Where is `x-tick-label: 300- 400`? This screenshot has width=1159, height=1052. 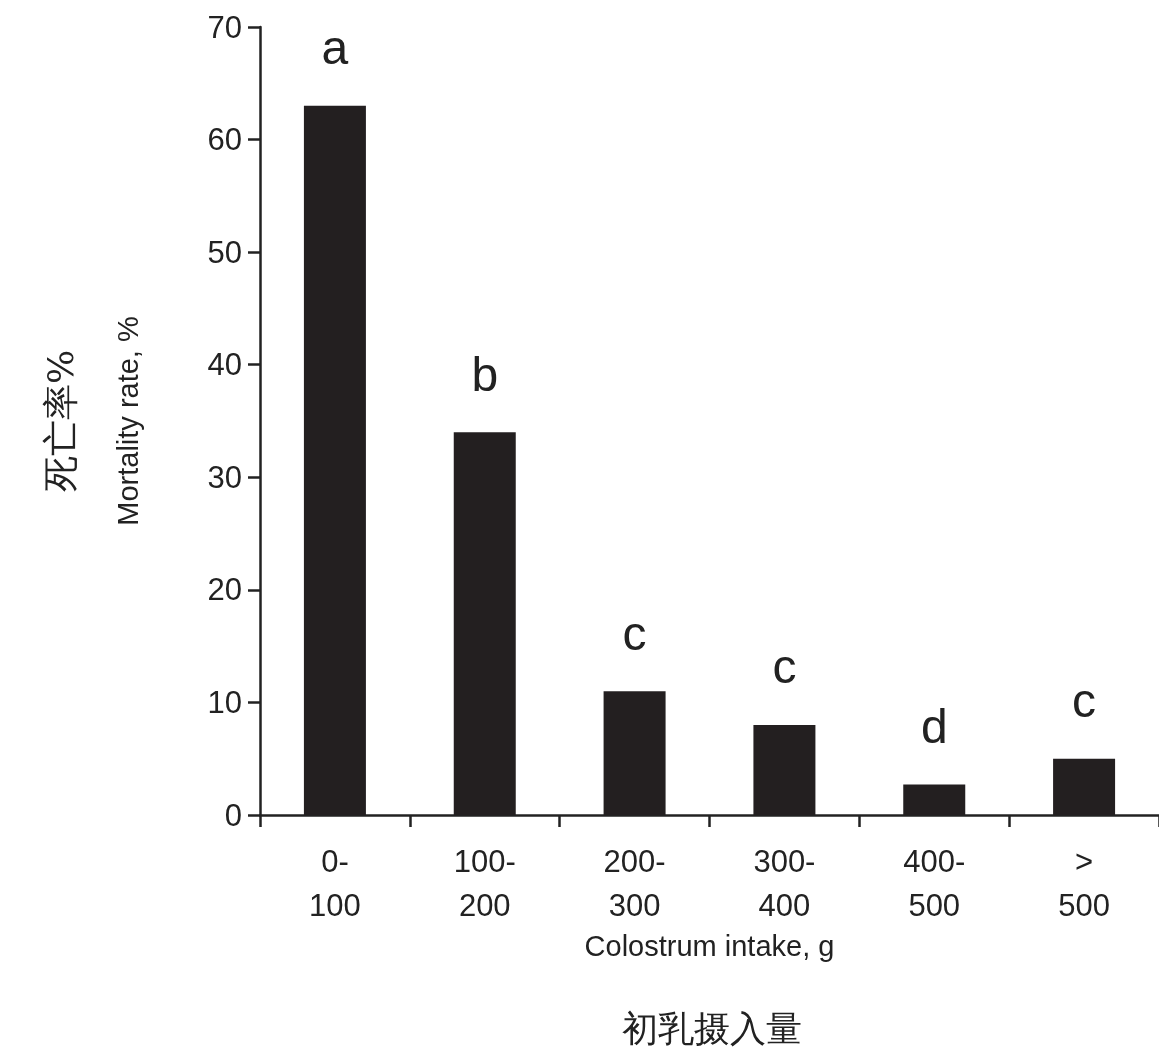
x-tick-label: 300- 400 is located at coordinates (784, 883).